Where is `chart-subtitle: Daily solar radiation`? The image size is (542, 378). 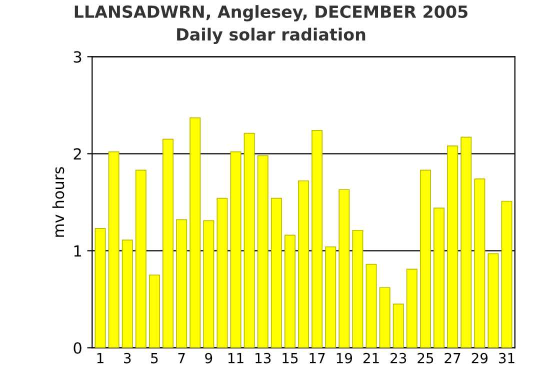
chart-subtitle: Daily solar radiation is located at coordinates (271, 36).